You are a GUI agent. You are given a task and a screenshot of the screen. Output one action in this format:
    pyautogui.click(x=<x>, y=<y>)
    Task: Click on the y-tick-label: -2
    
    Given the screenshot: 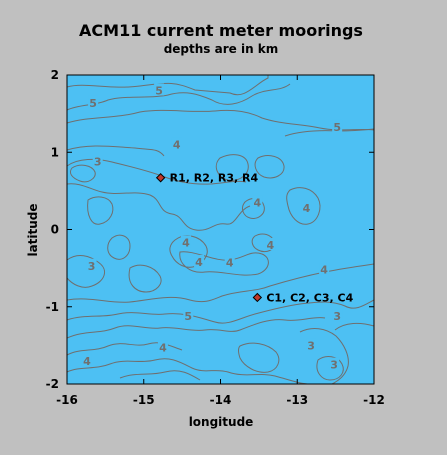 What is the action you would take?
    pyautogui.click(x=52, y=384)
    